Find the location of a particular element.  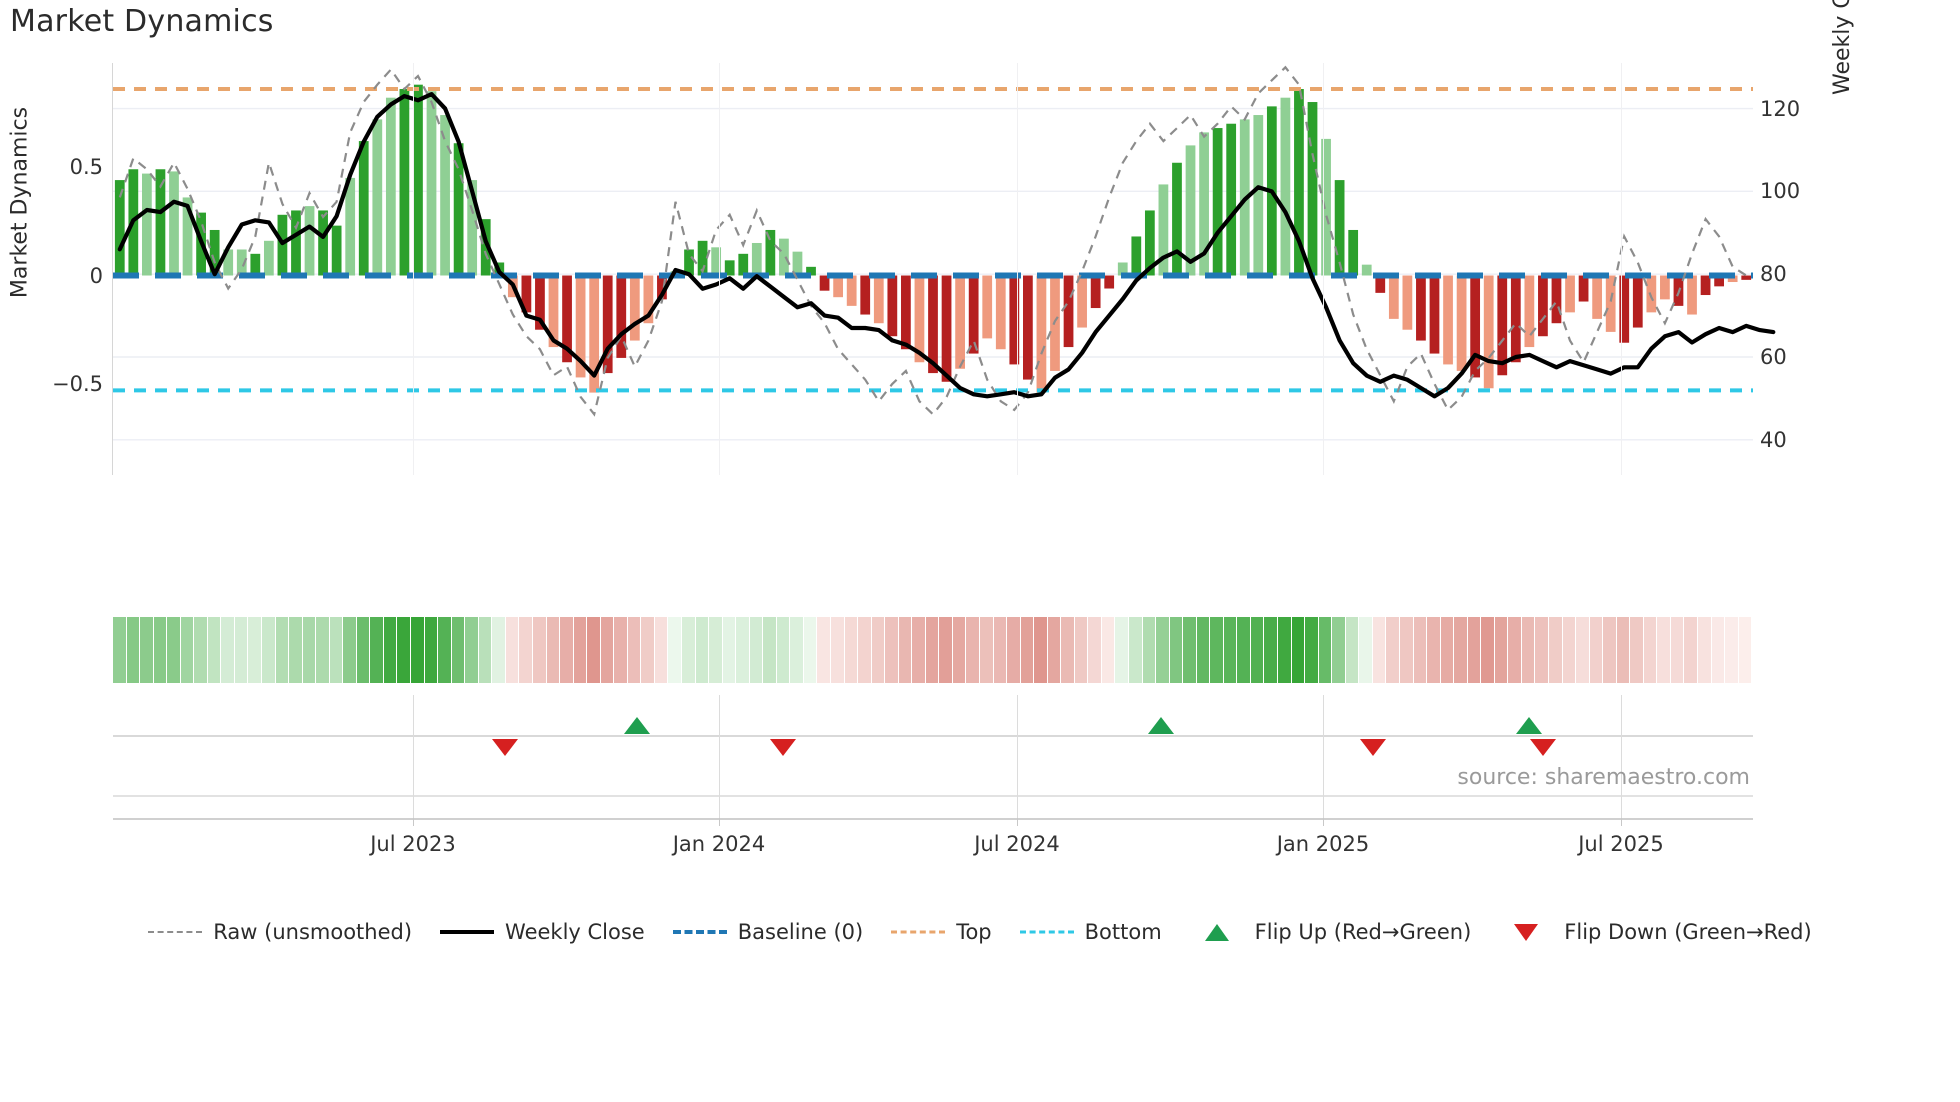

legend-item: Flip Down (Green→Red) is located at coordinates (1655, 932).